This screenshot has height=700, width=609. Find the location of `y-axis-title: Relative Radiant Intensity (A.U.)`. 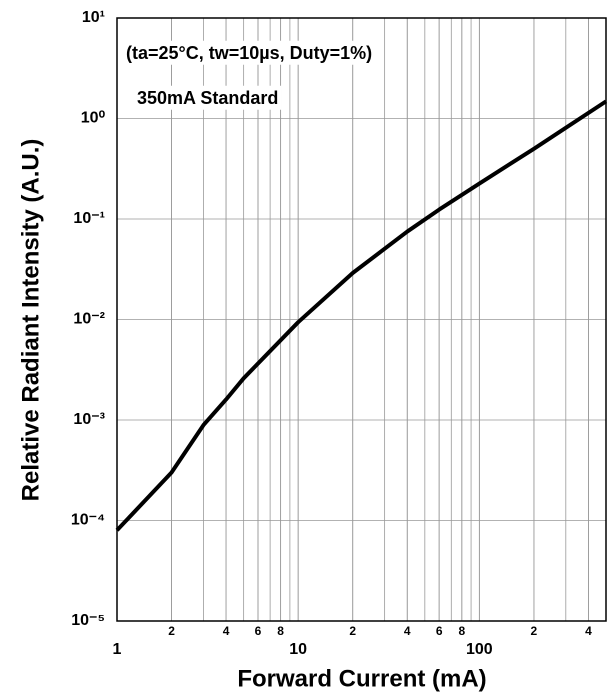

y-axis-title: Relative Radiant Intensity (A.U.) is located at coordinates (30, 320).